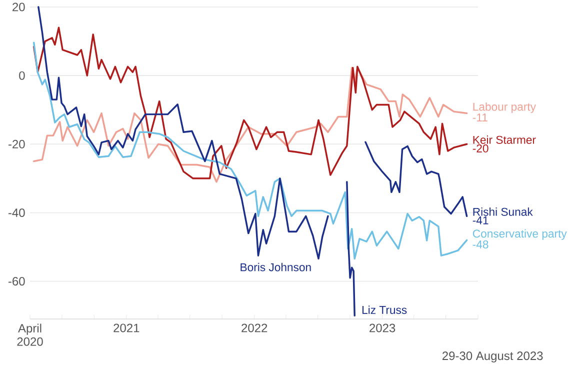  Describe the element at coordinates (384, 310) in the screenshot. I see `series-label: Liz Truss` at that location.